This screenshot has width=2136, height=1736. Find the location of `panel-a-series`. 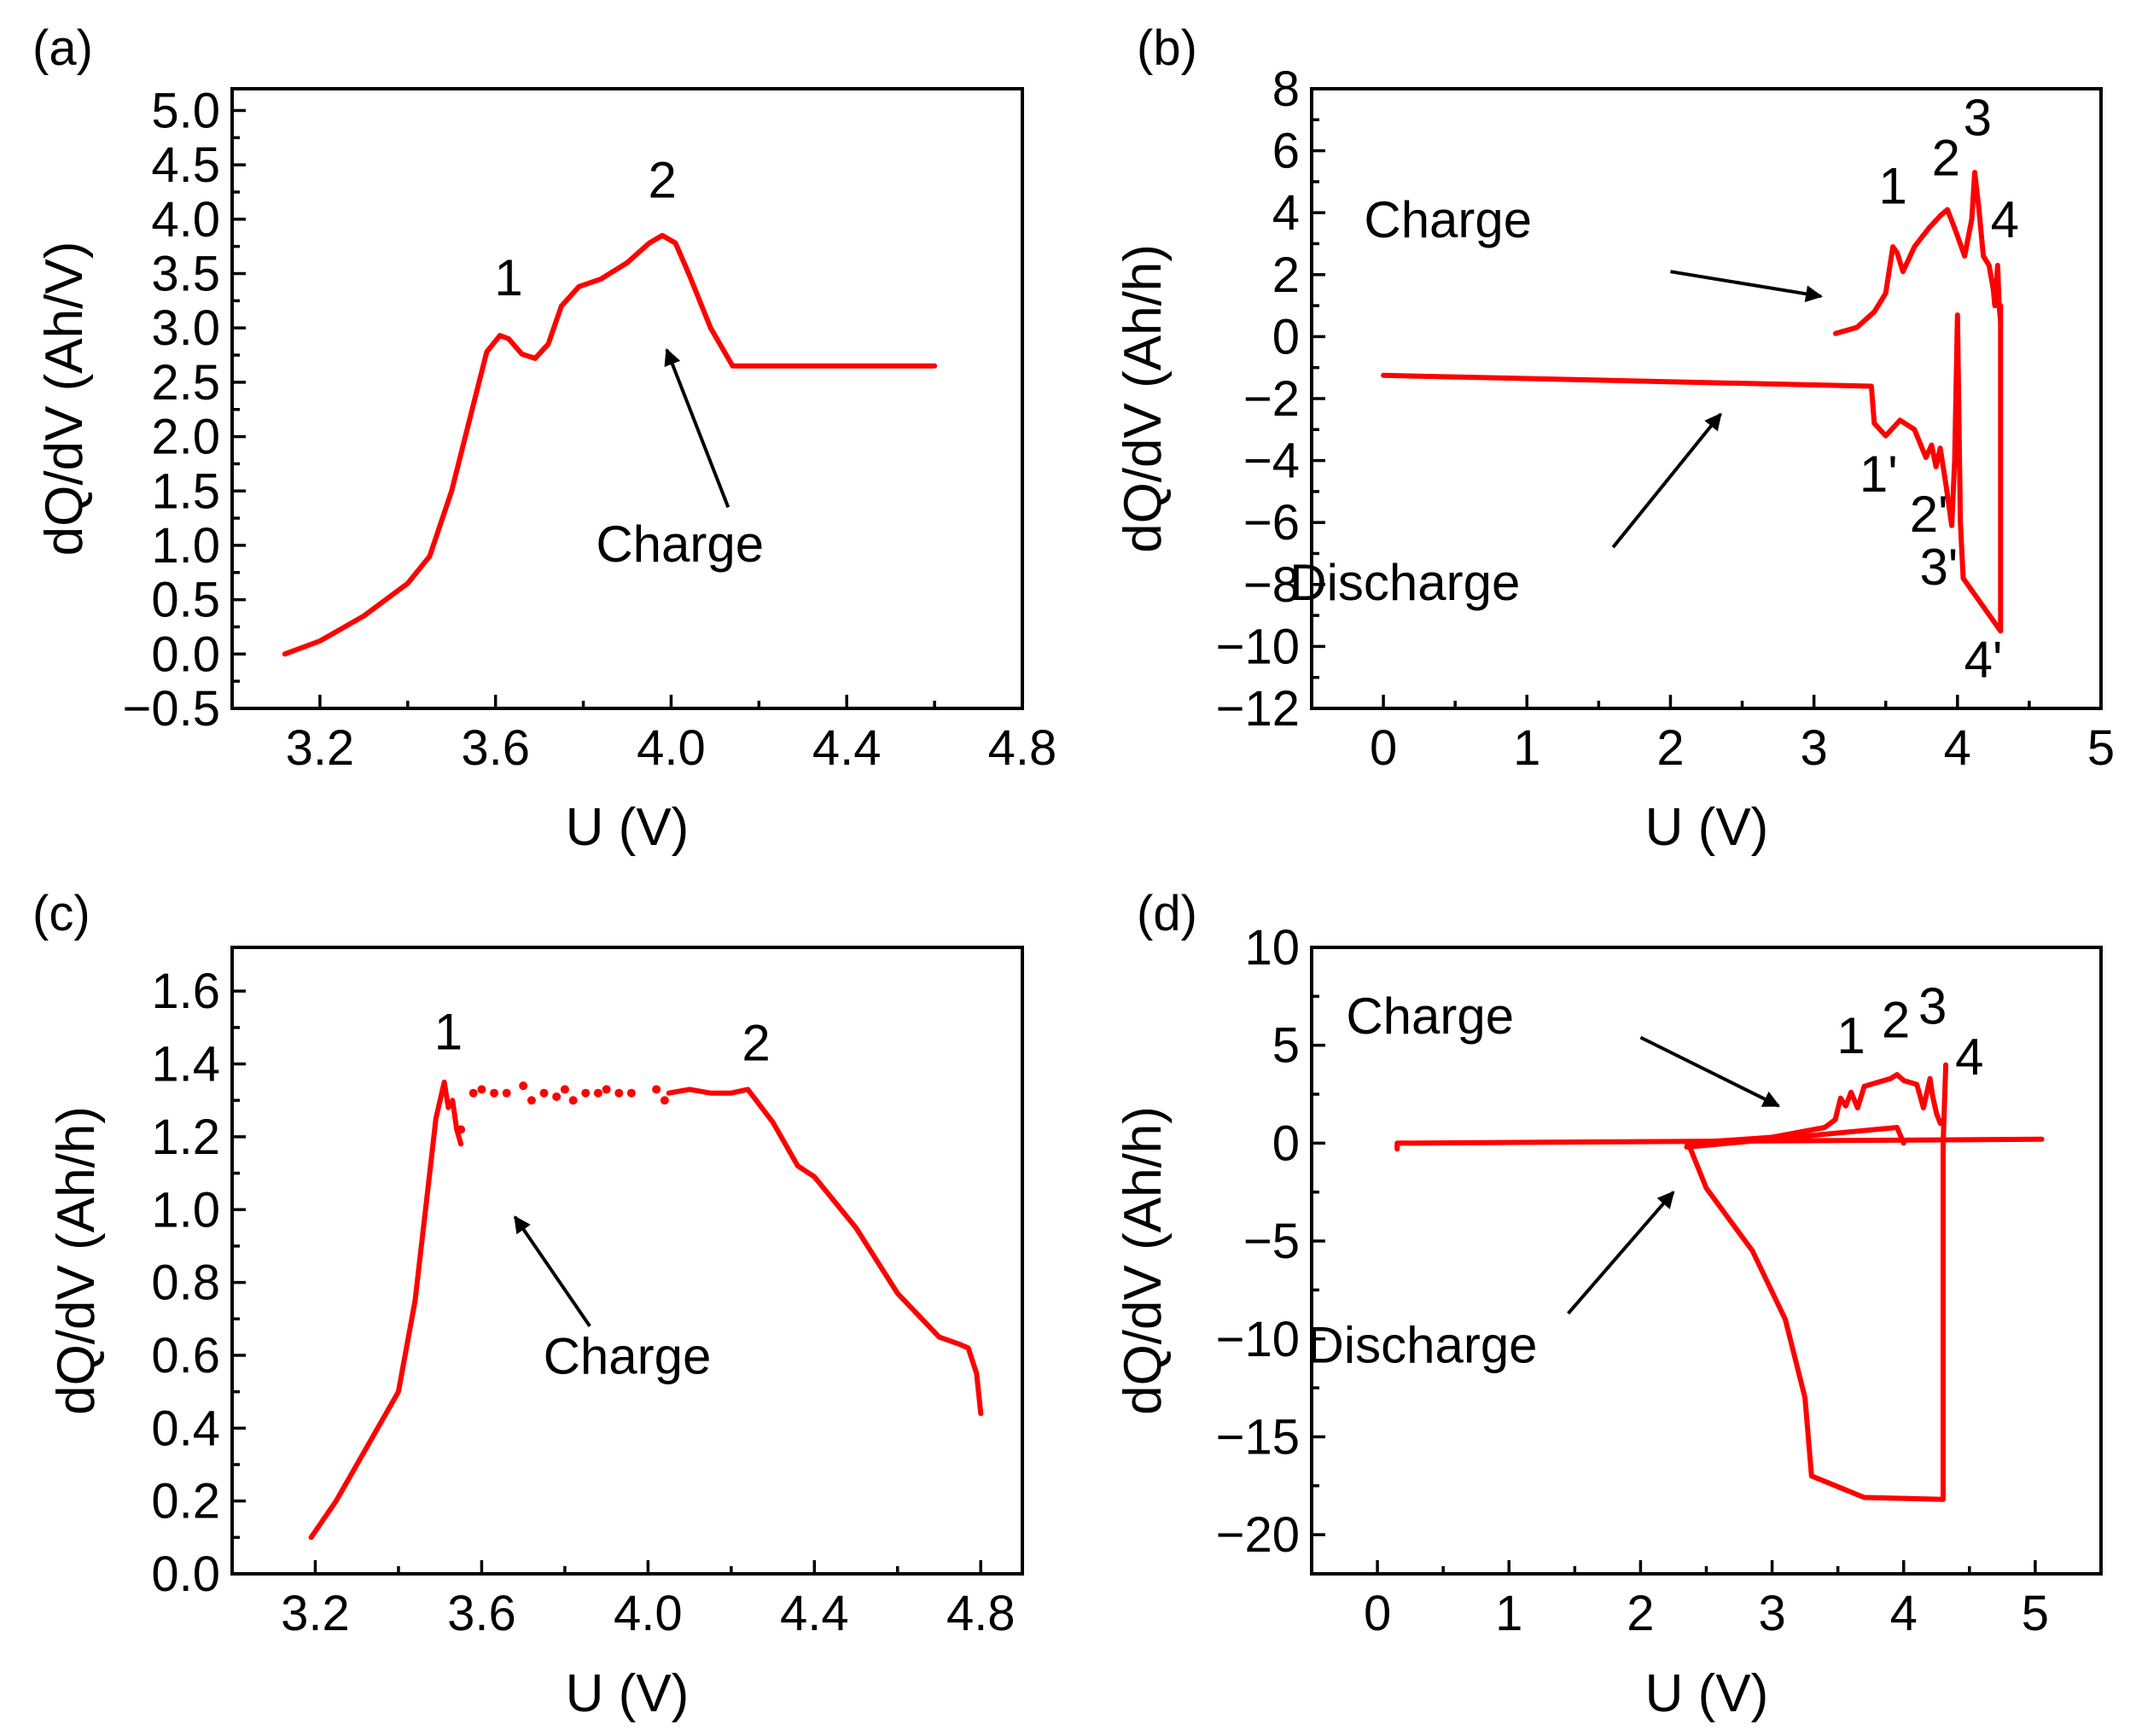

panel-a-series is located at coordinates (610, 444).